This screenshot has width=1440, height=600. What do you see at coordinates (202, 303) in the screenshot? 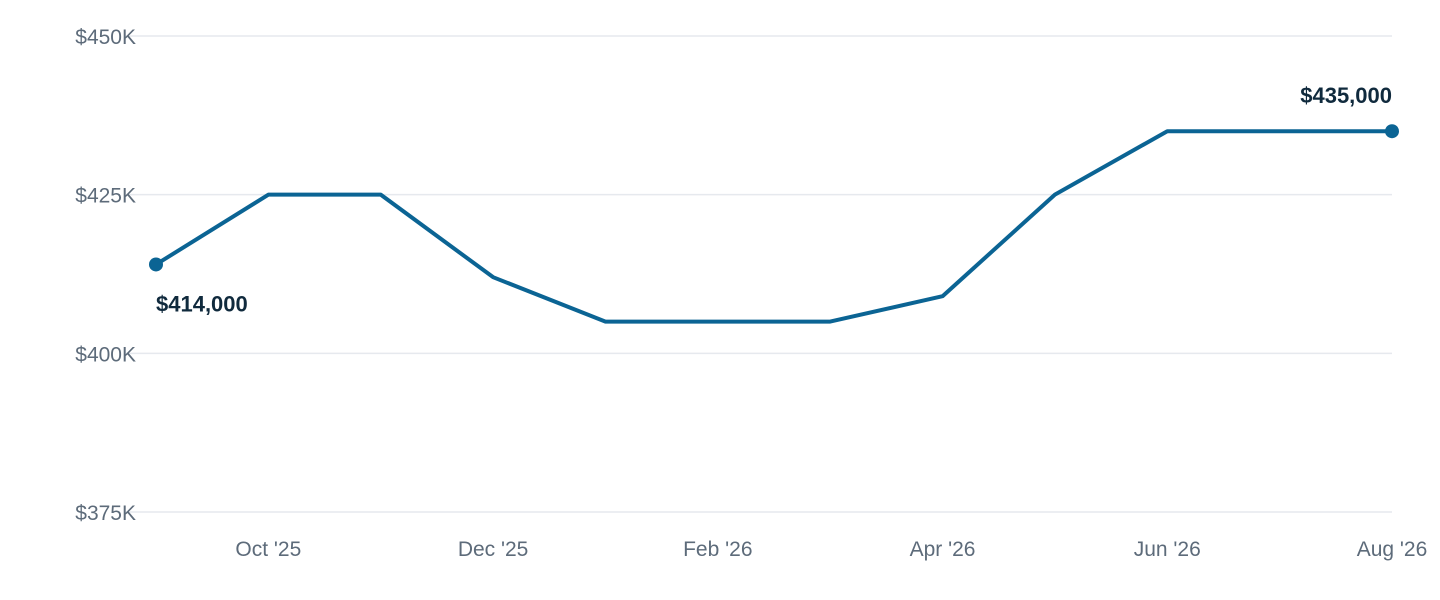
I see `data-label: $414,000` at bounding box center [202, 303].